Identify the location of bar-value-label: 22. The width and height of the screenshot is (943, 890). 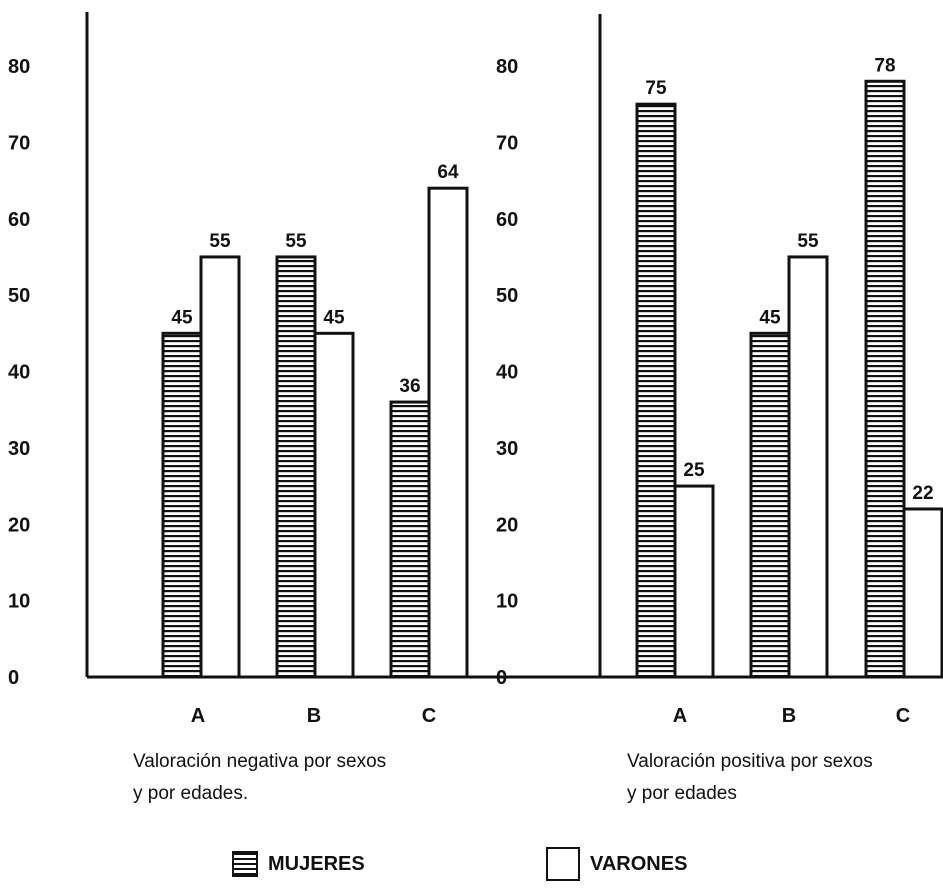
(922, 493).